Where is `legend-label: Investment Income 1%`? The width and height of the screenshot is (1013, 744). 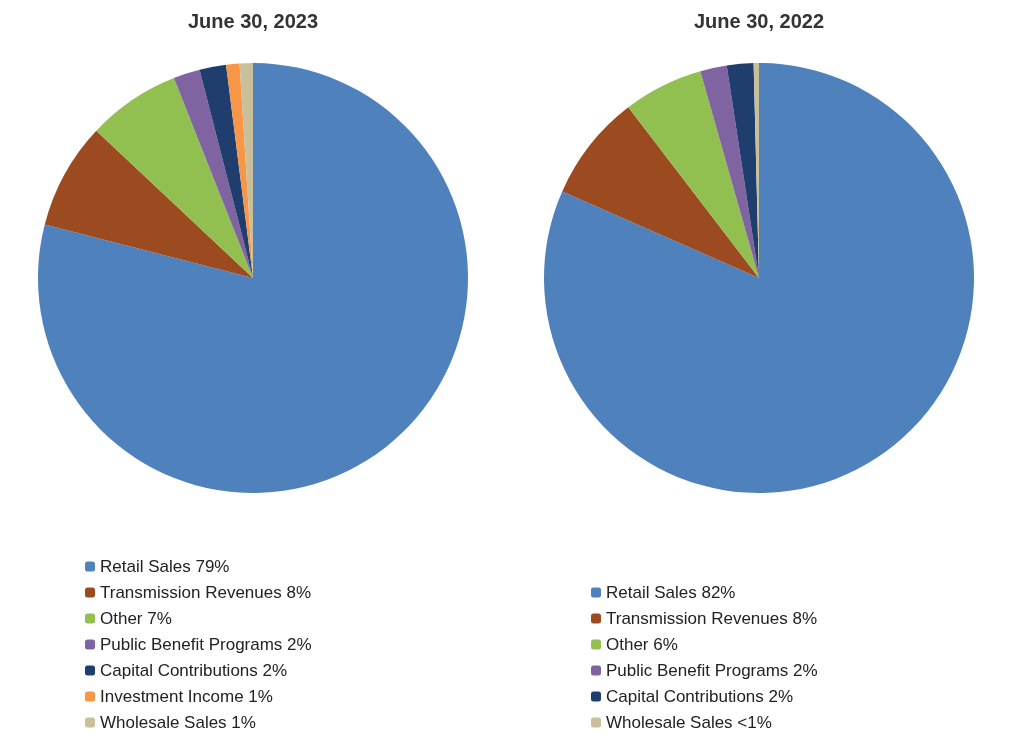
legend-label: Investment Income 1% is located at coordinates (186, 696).